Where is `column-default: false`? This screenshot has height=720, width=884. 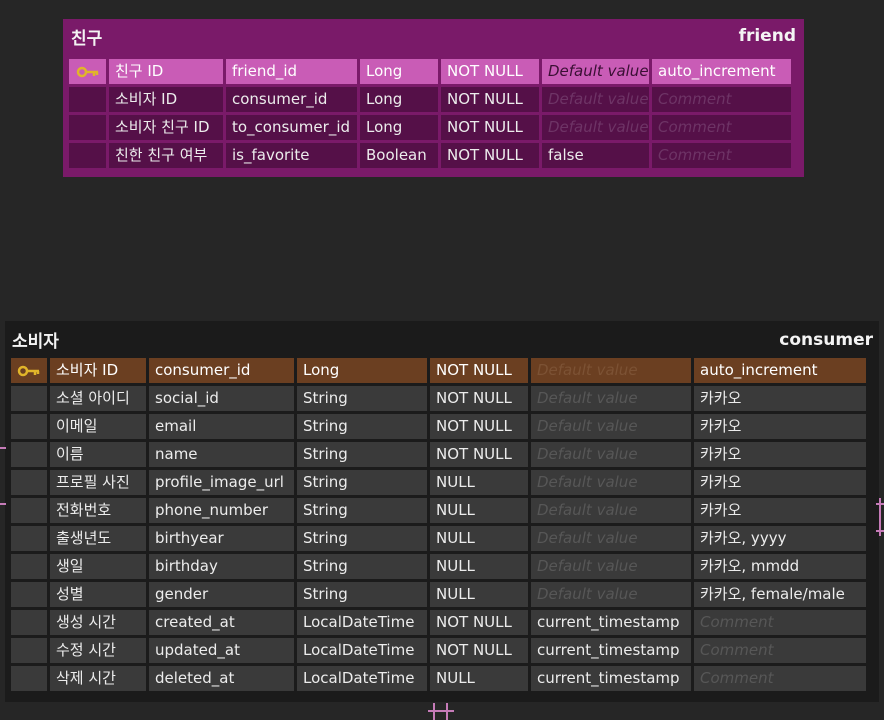
column-default: false is located at coordinates (595, 155).